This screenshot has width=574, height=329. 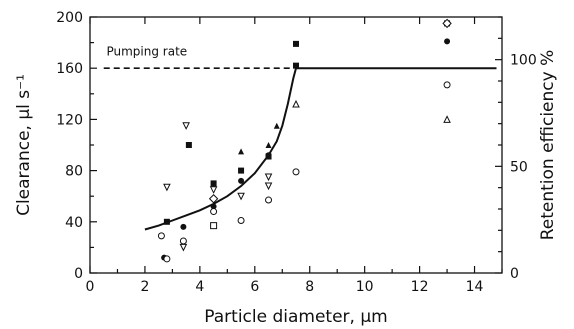 I want to click on pumping-rate-label: Pumping rate, so click(x=146, y=51).